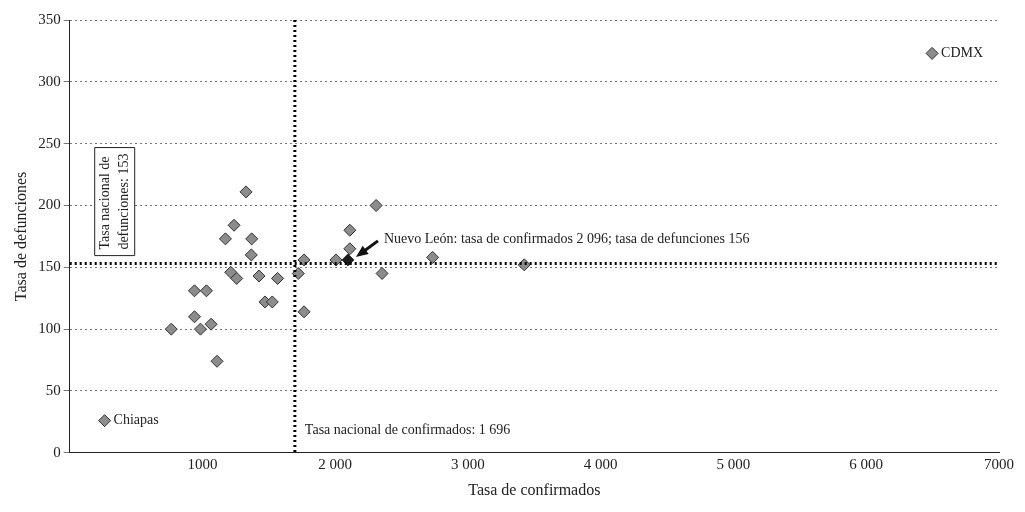 This screenshot has height=512, width=1025. I want to click on y-tick-label: 0, so click(57, 451).